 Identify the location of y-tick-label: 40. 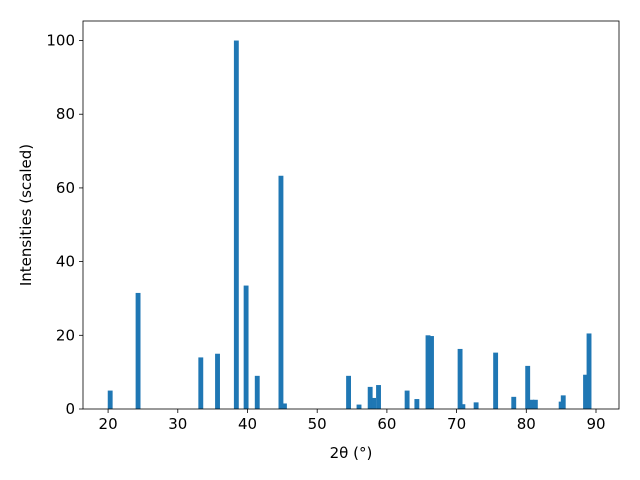
(65, 262).